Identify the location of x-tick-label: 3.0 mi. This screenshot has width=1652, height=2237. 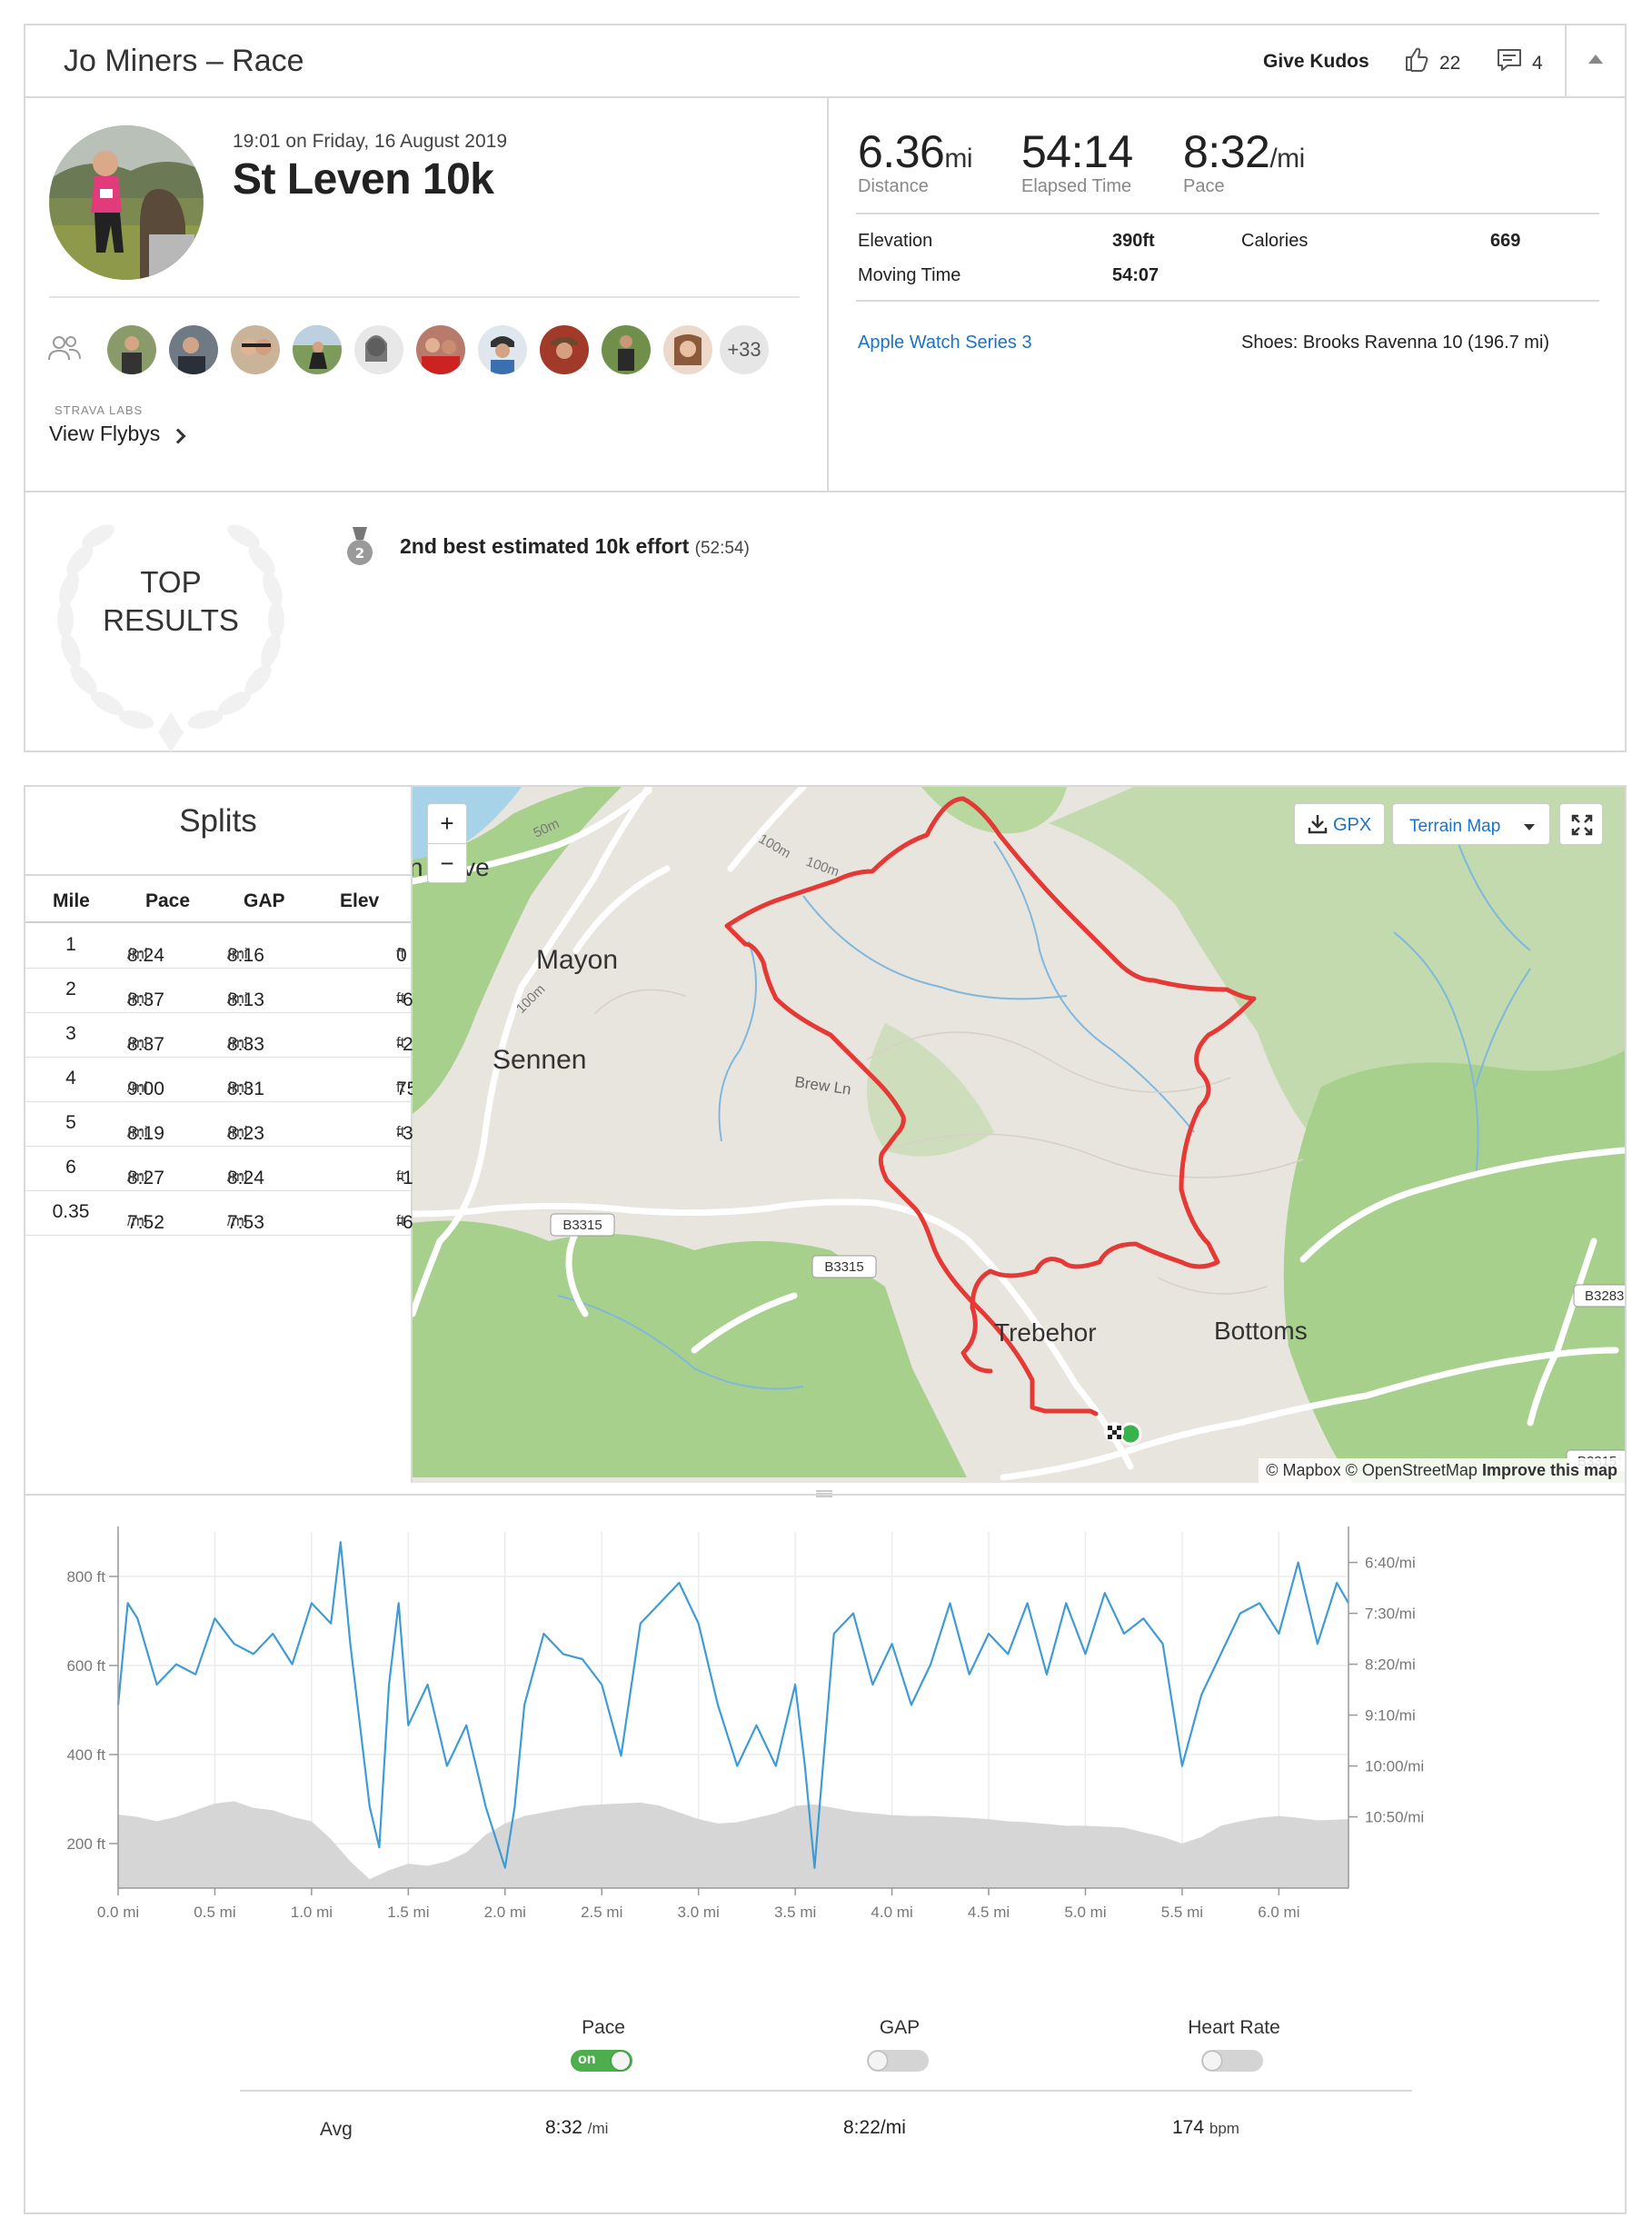
(699, 1913).